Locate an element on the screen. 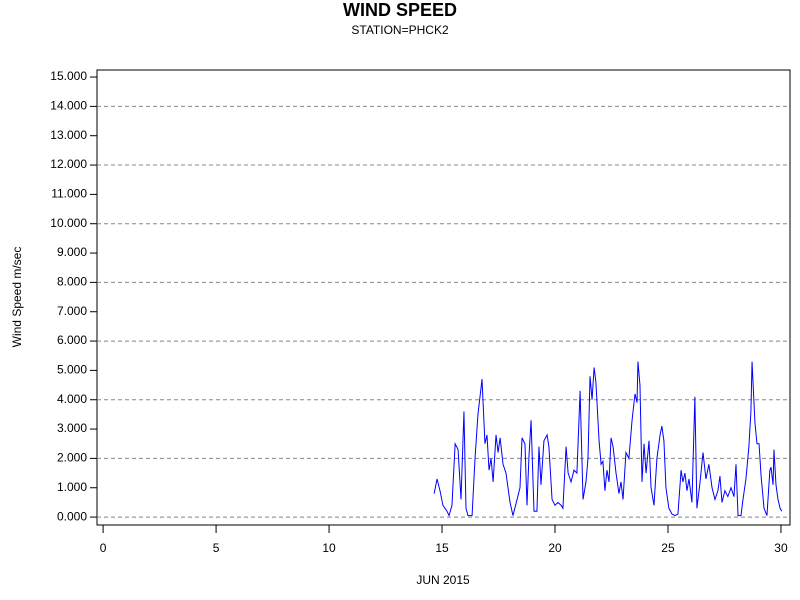 This screenshot has width=800, height=600. y-tick-label: 1.000 is located at coordinates (72, 487).